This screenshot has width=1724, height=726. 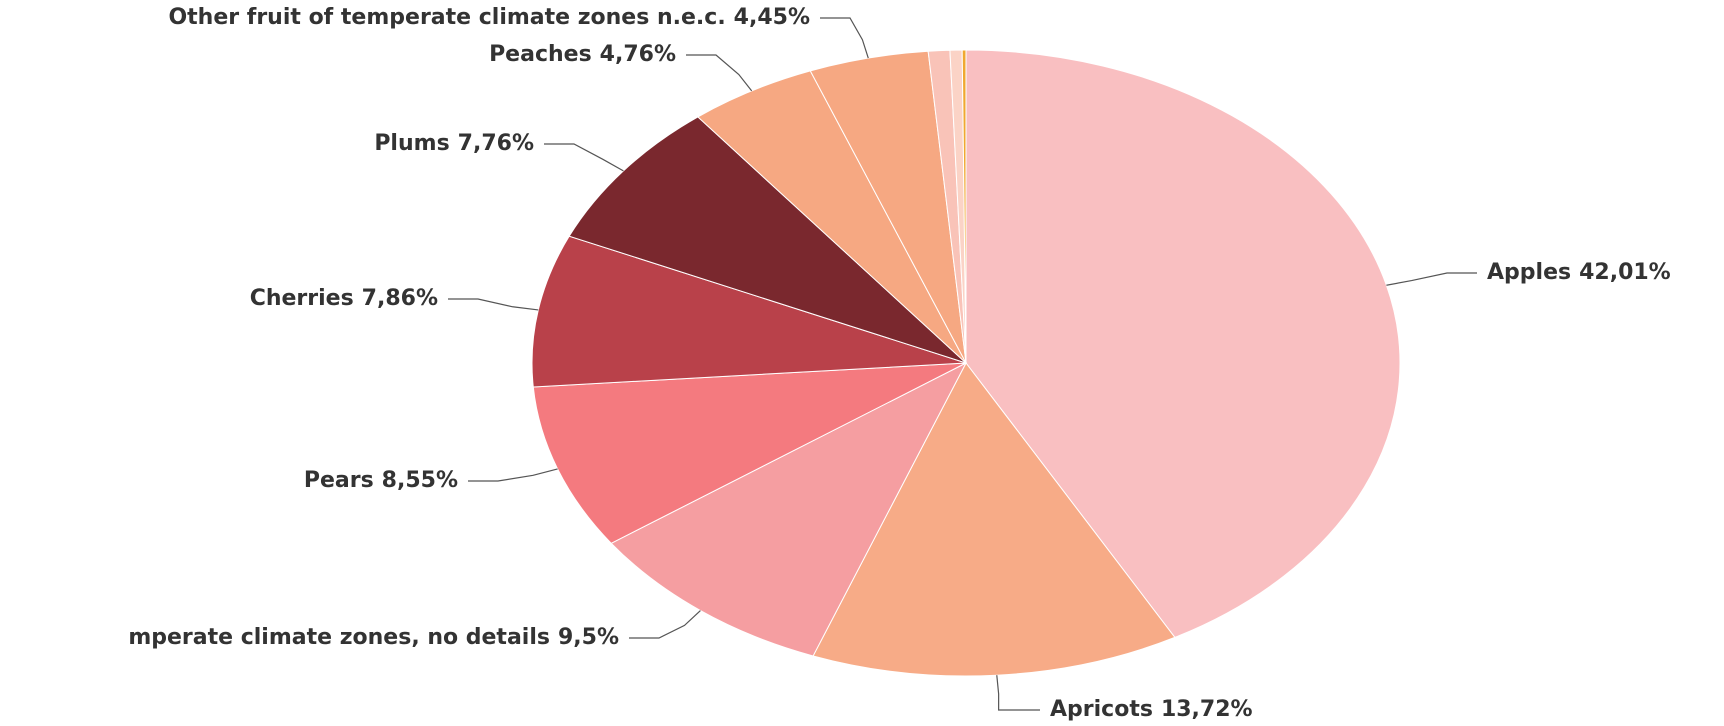 I want to click on slice-category: Apricots, so click(x=1101, y=709).